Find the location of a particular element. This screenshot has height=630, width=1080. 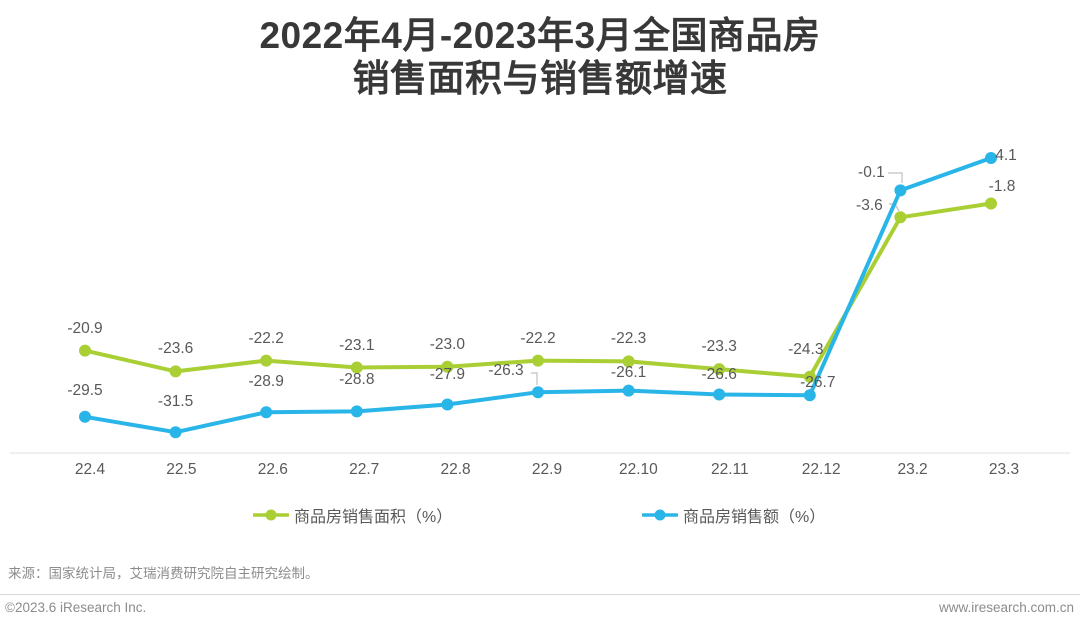

data-label: -22.3 is located at coordinates (628, 339).